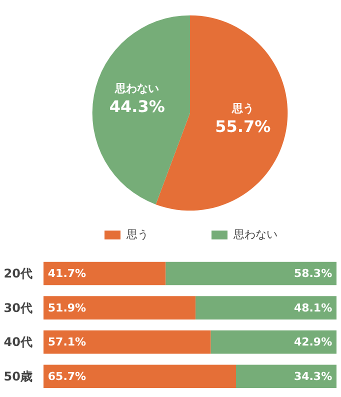 The height and width of the screenshot is (397, 341). I want to click on data-label: 55.7%, so click(243, 126).